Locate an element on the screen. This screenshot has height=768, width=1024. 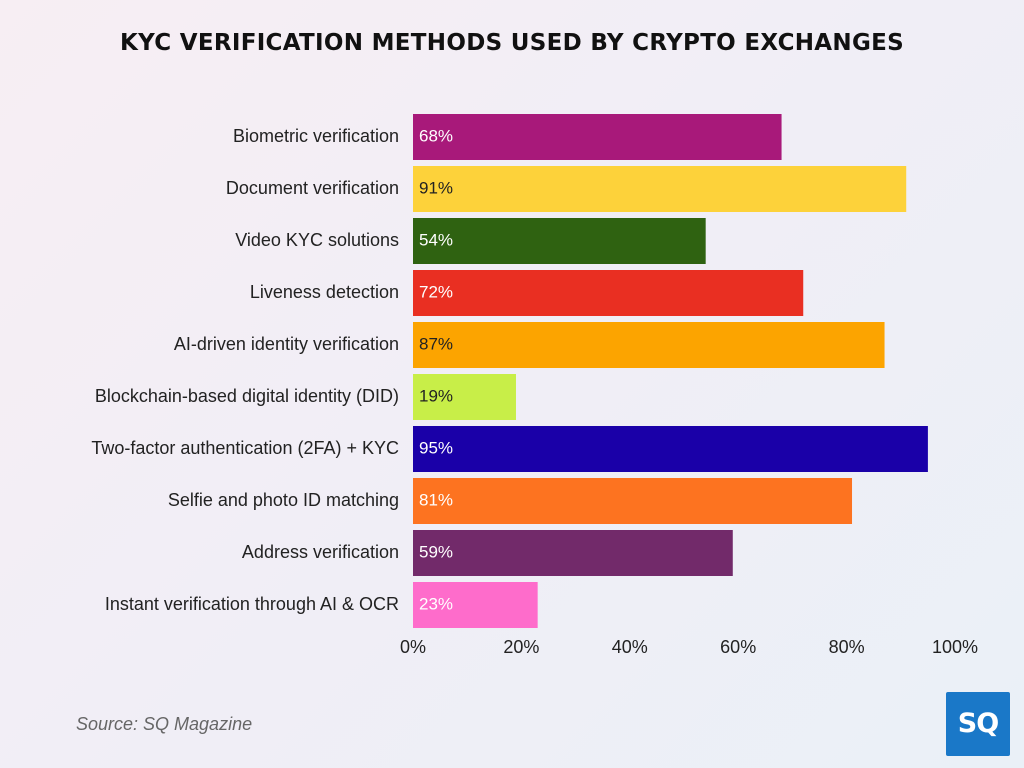
category-label: Video KYC solutions is located at coordinates (317, 240).